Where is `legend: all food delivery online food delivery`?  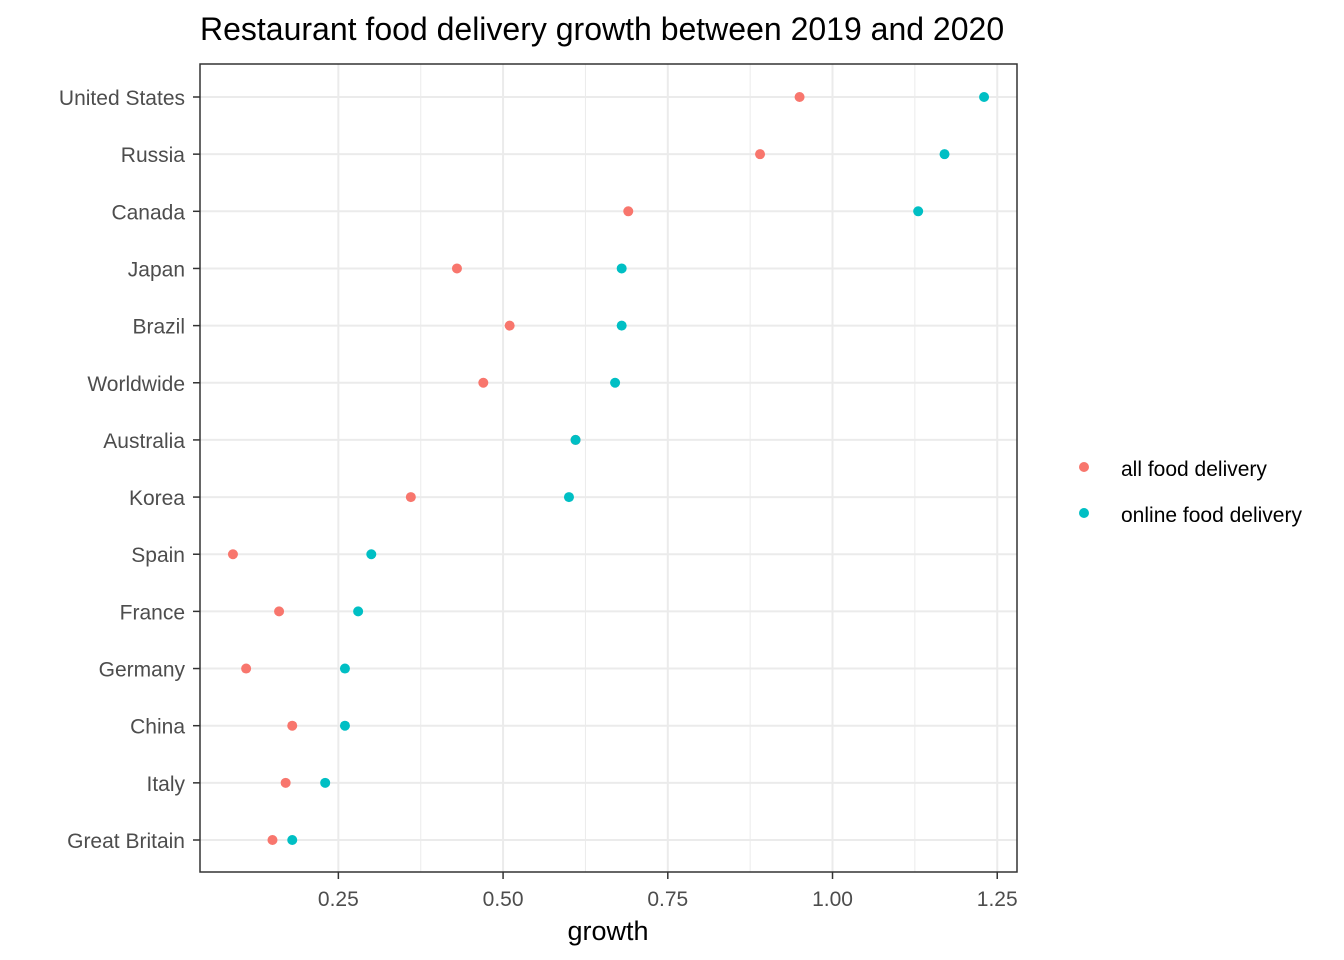
legend: all food delivery online food delivery is located at coordinates (1190, 492).